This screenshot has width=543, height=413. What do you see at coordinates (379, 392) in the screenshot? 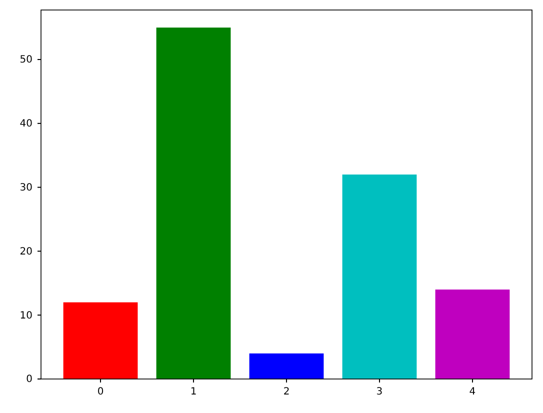
I see `x-tick-label: 3` at bounding box center [379, 392].